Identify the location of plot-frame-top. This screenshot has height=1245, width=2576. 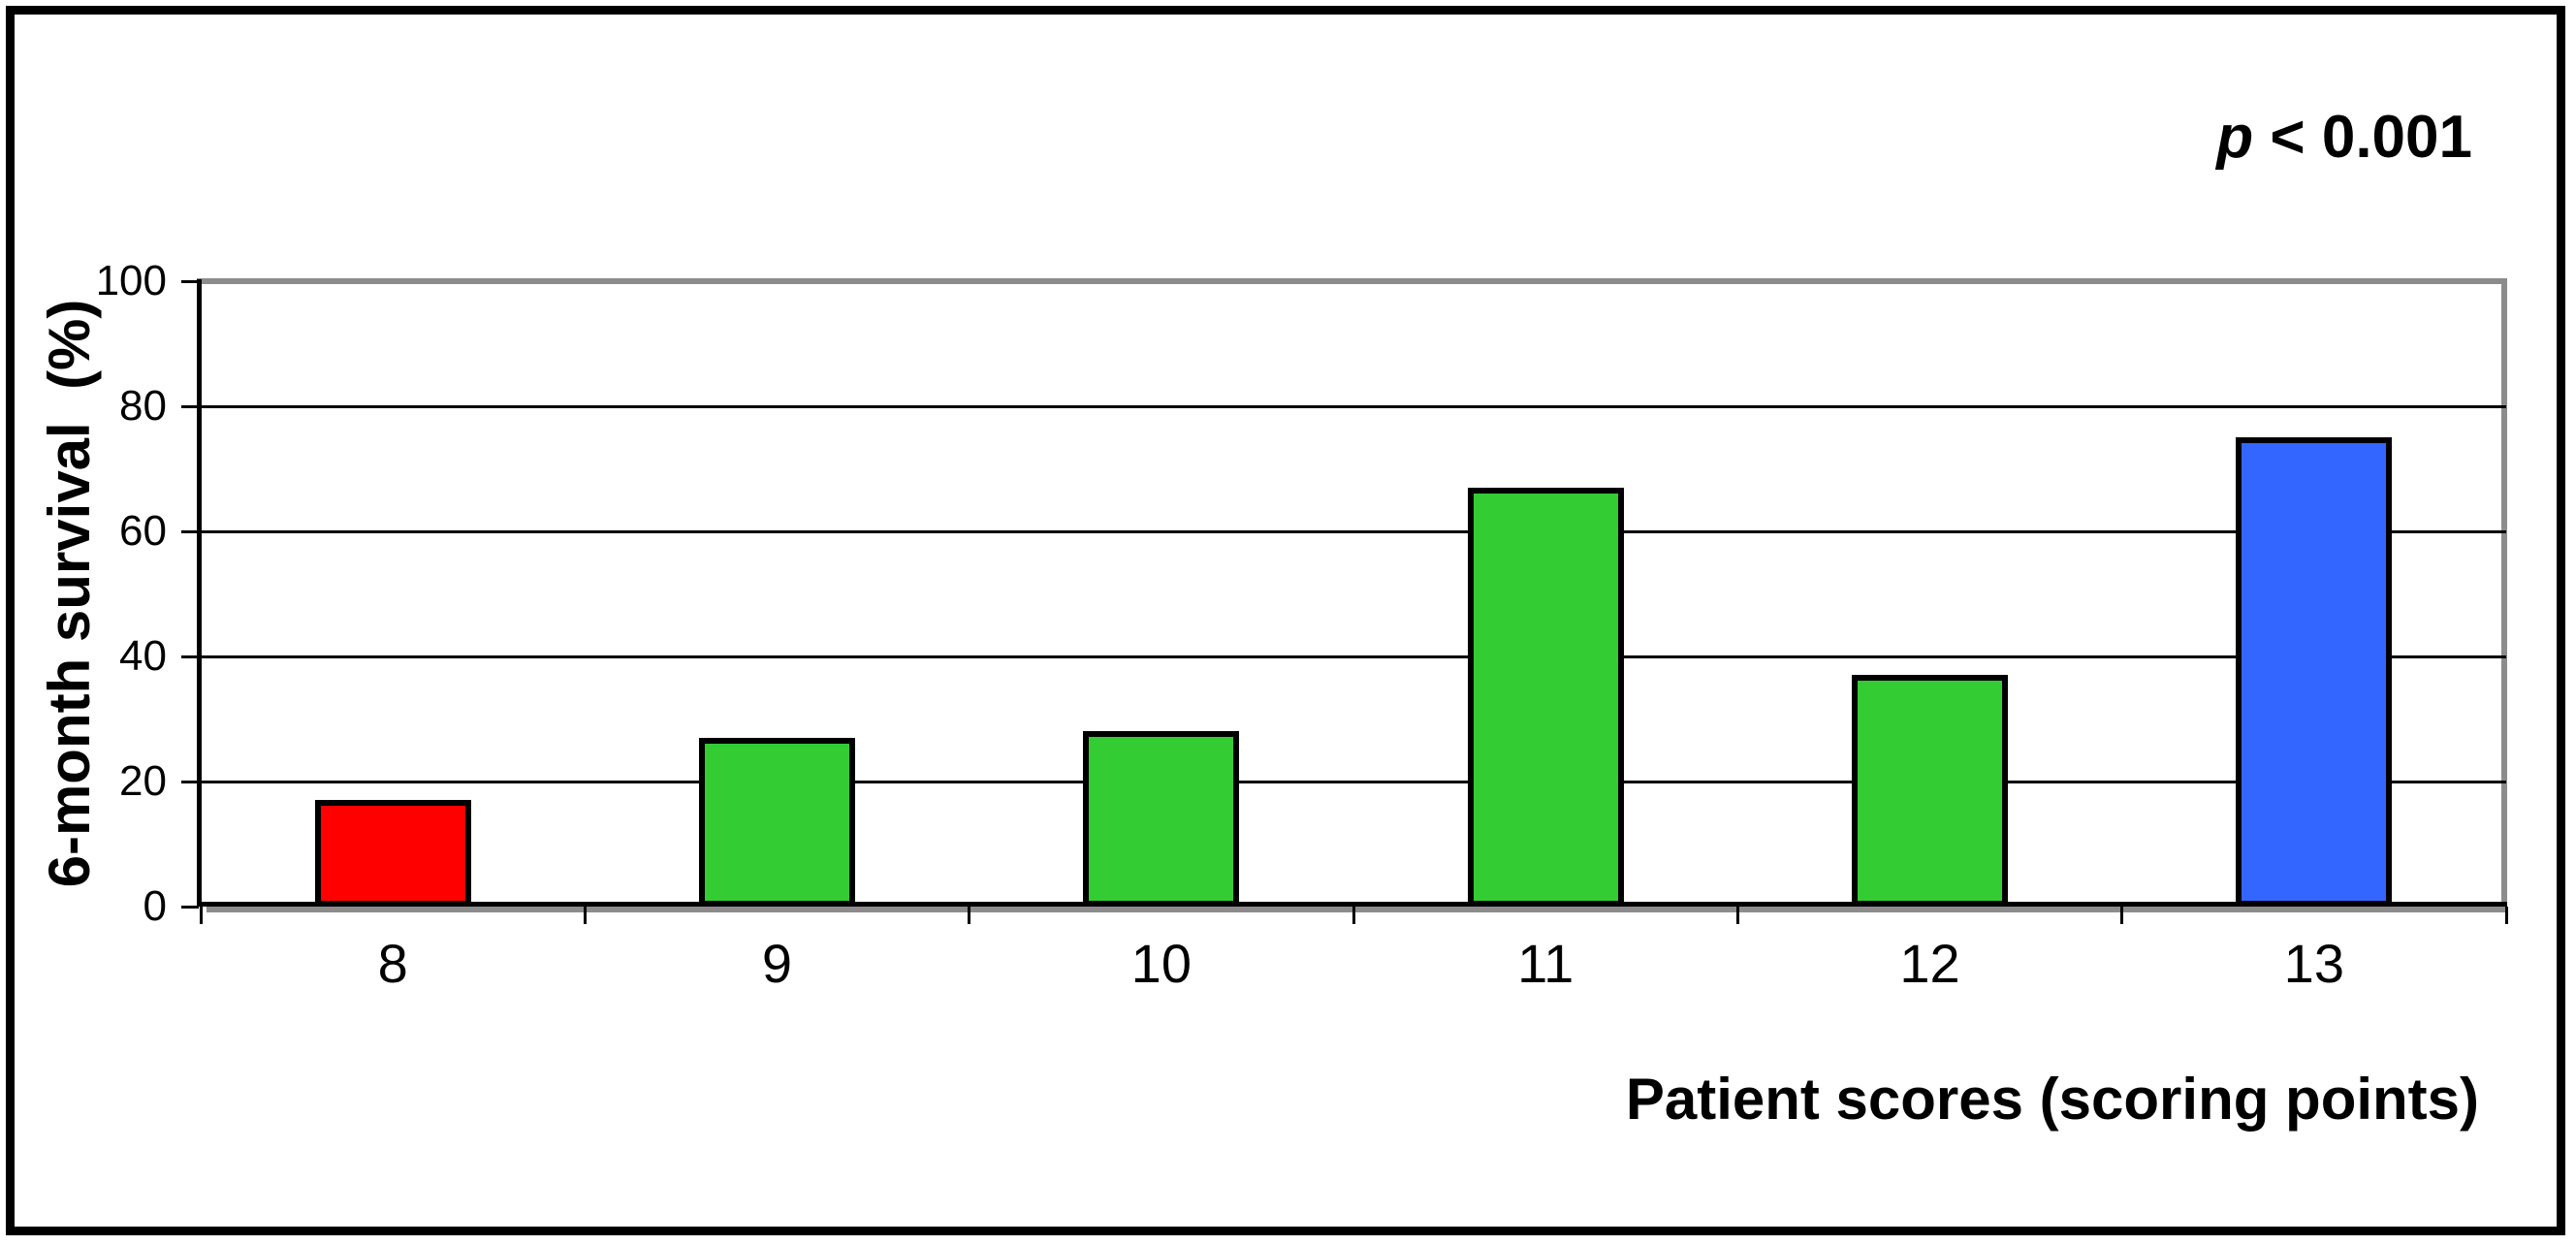
(1352, 281).